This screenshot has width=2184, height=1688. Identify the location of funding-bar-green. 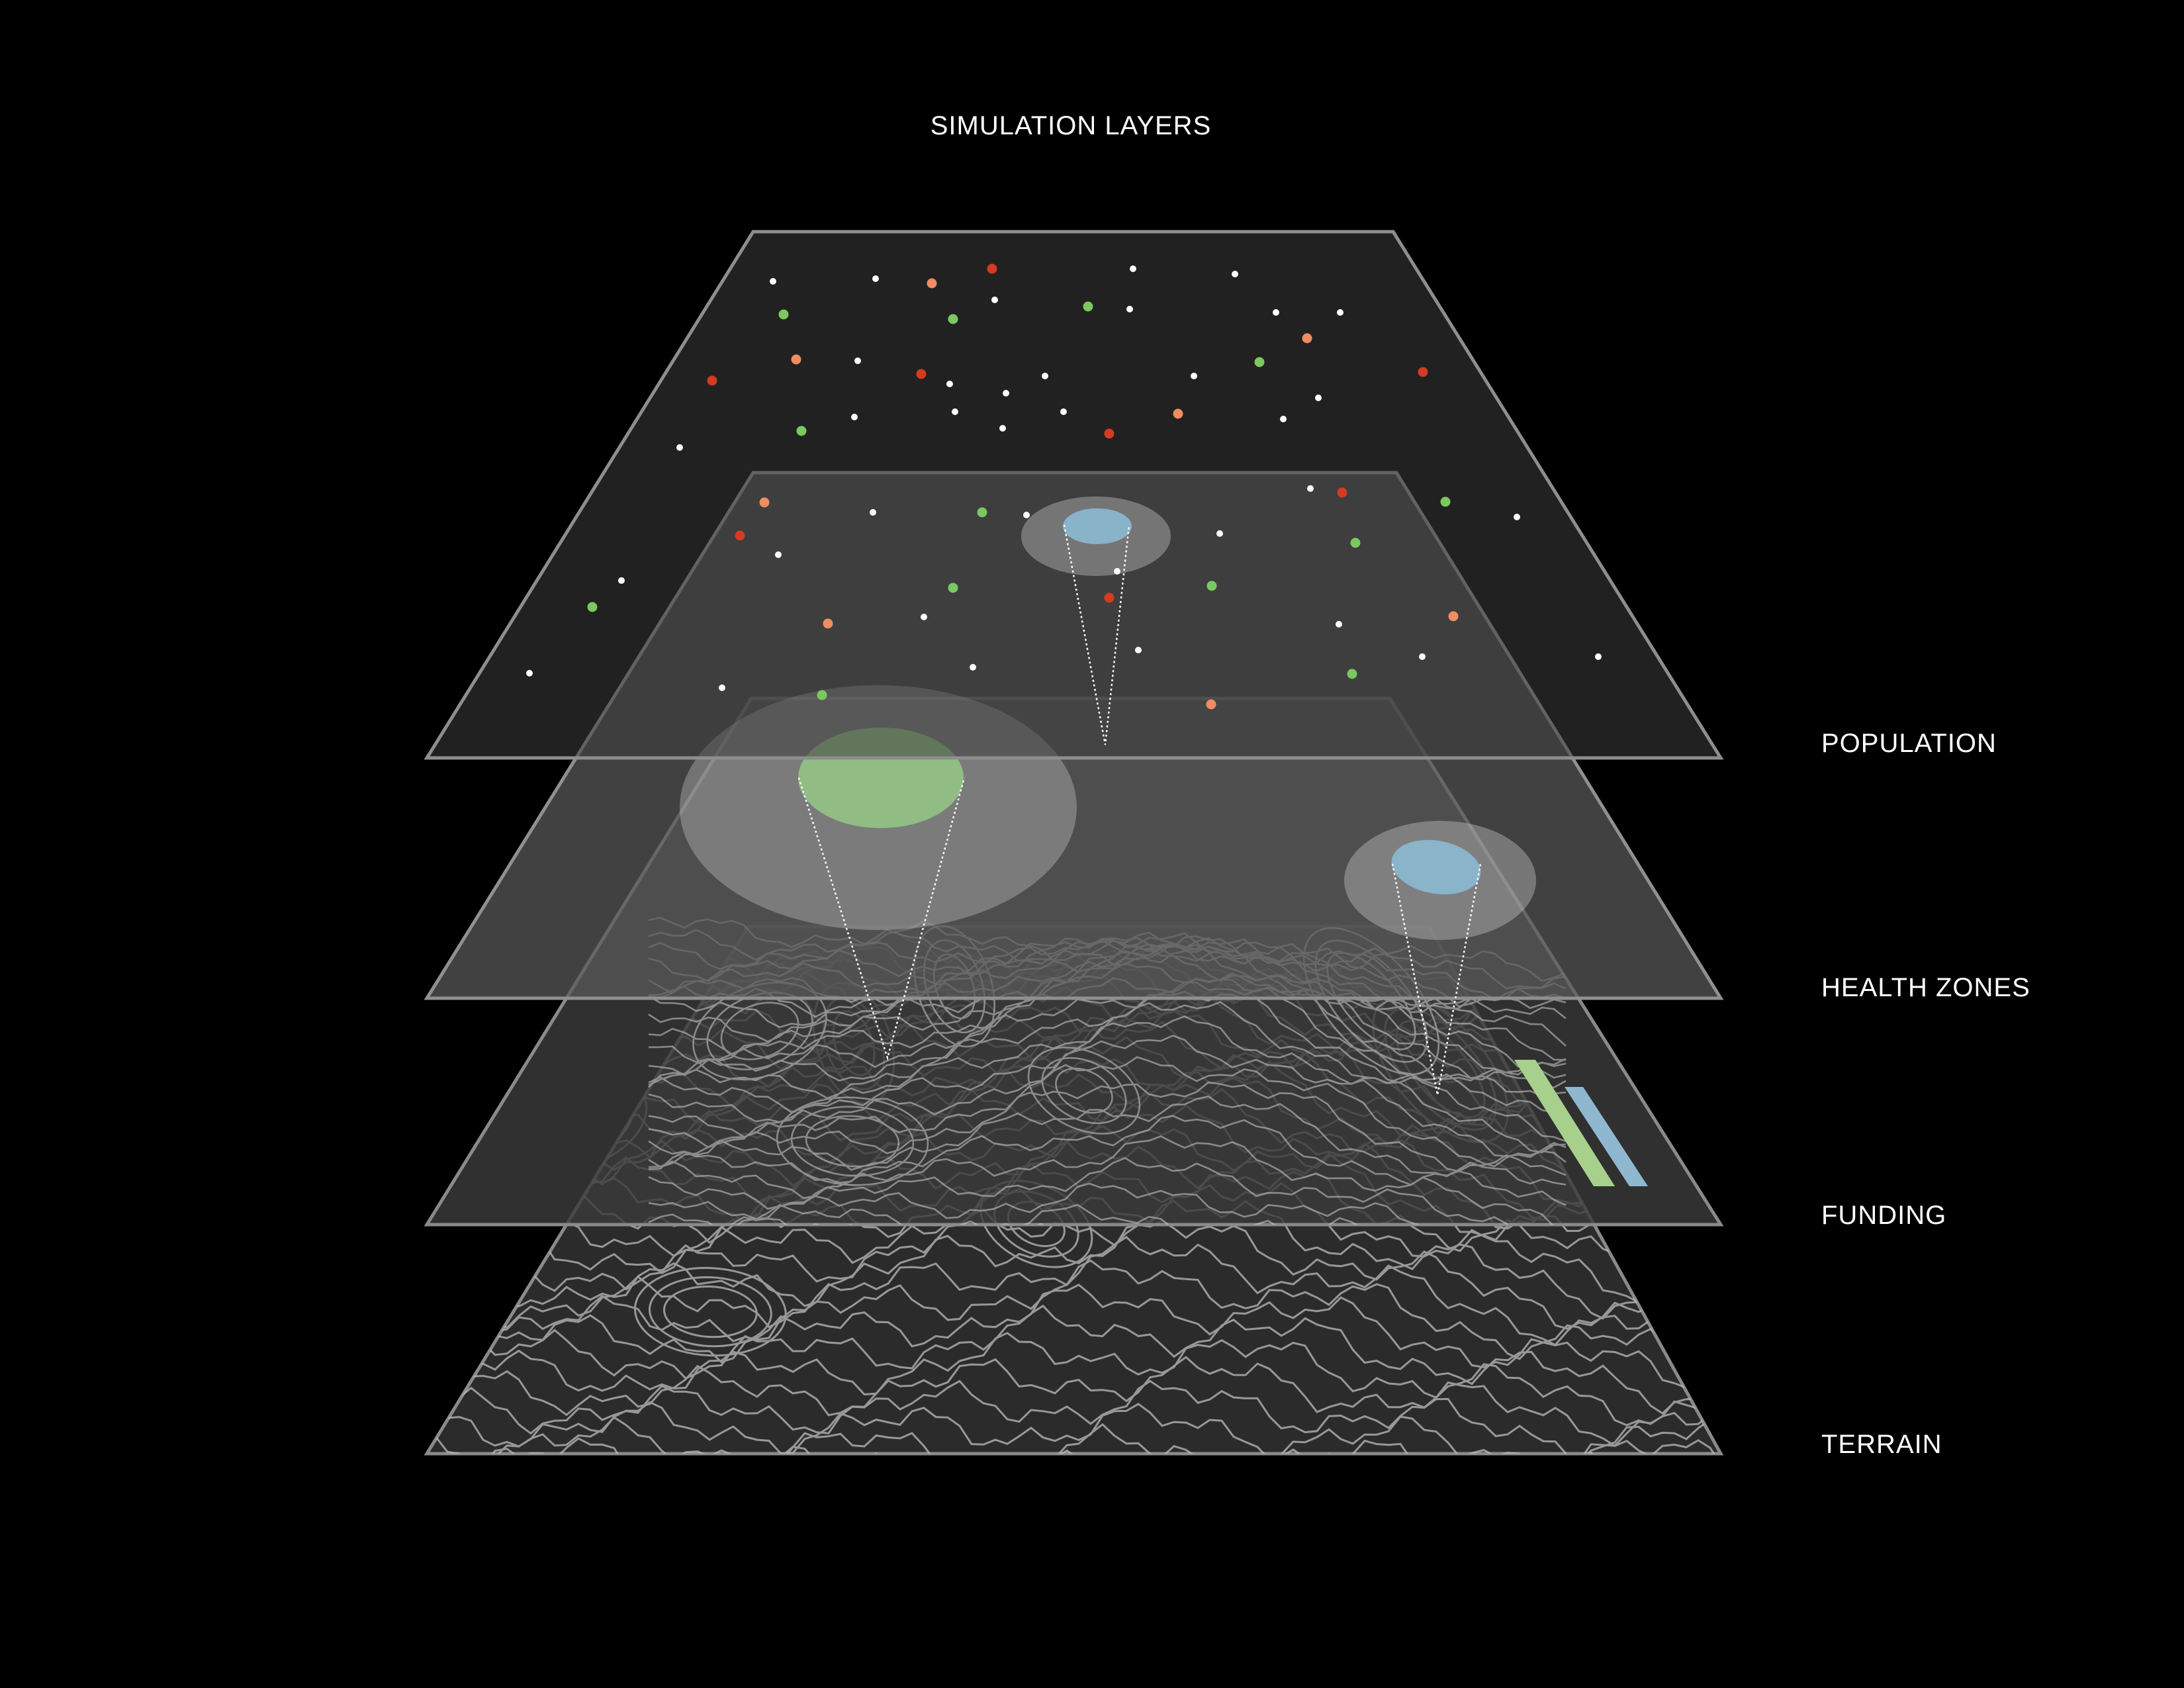
(1564, 1123).